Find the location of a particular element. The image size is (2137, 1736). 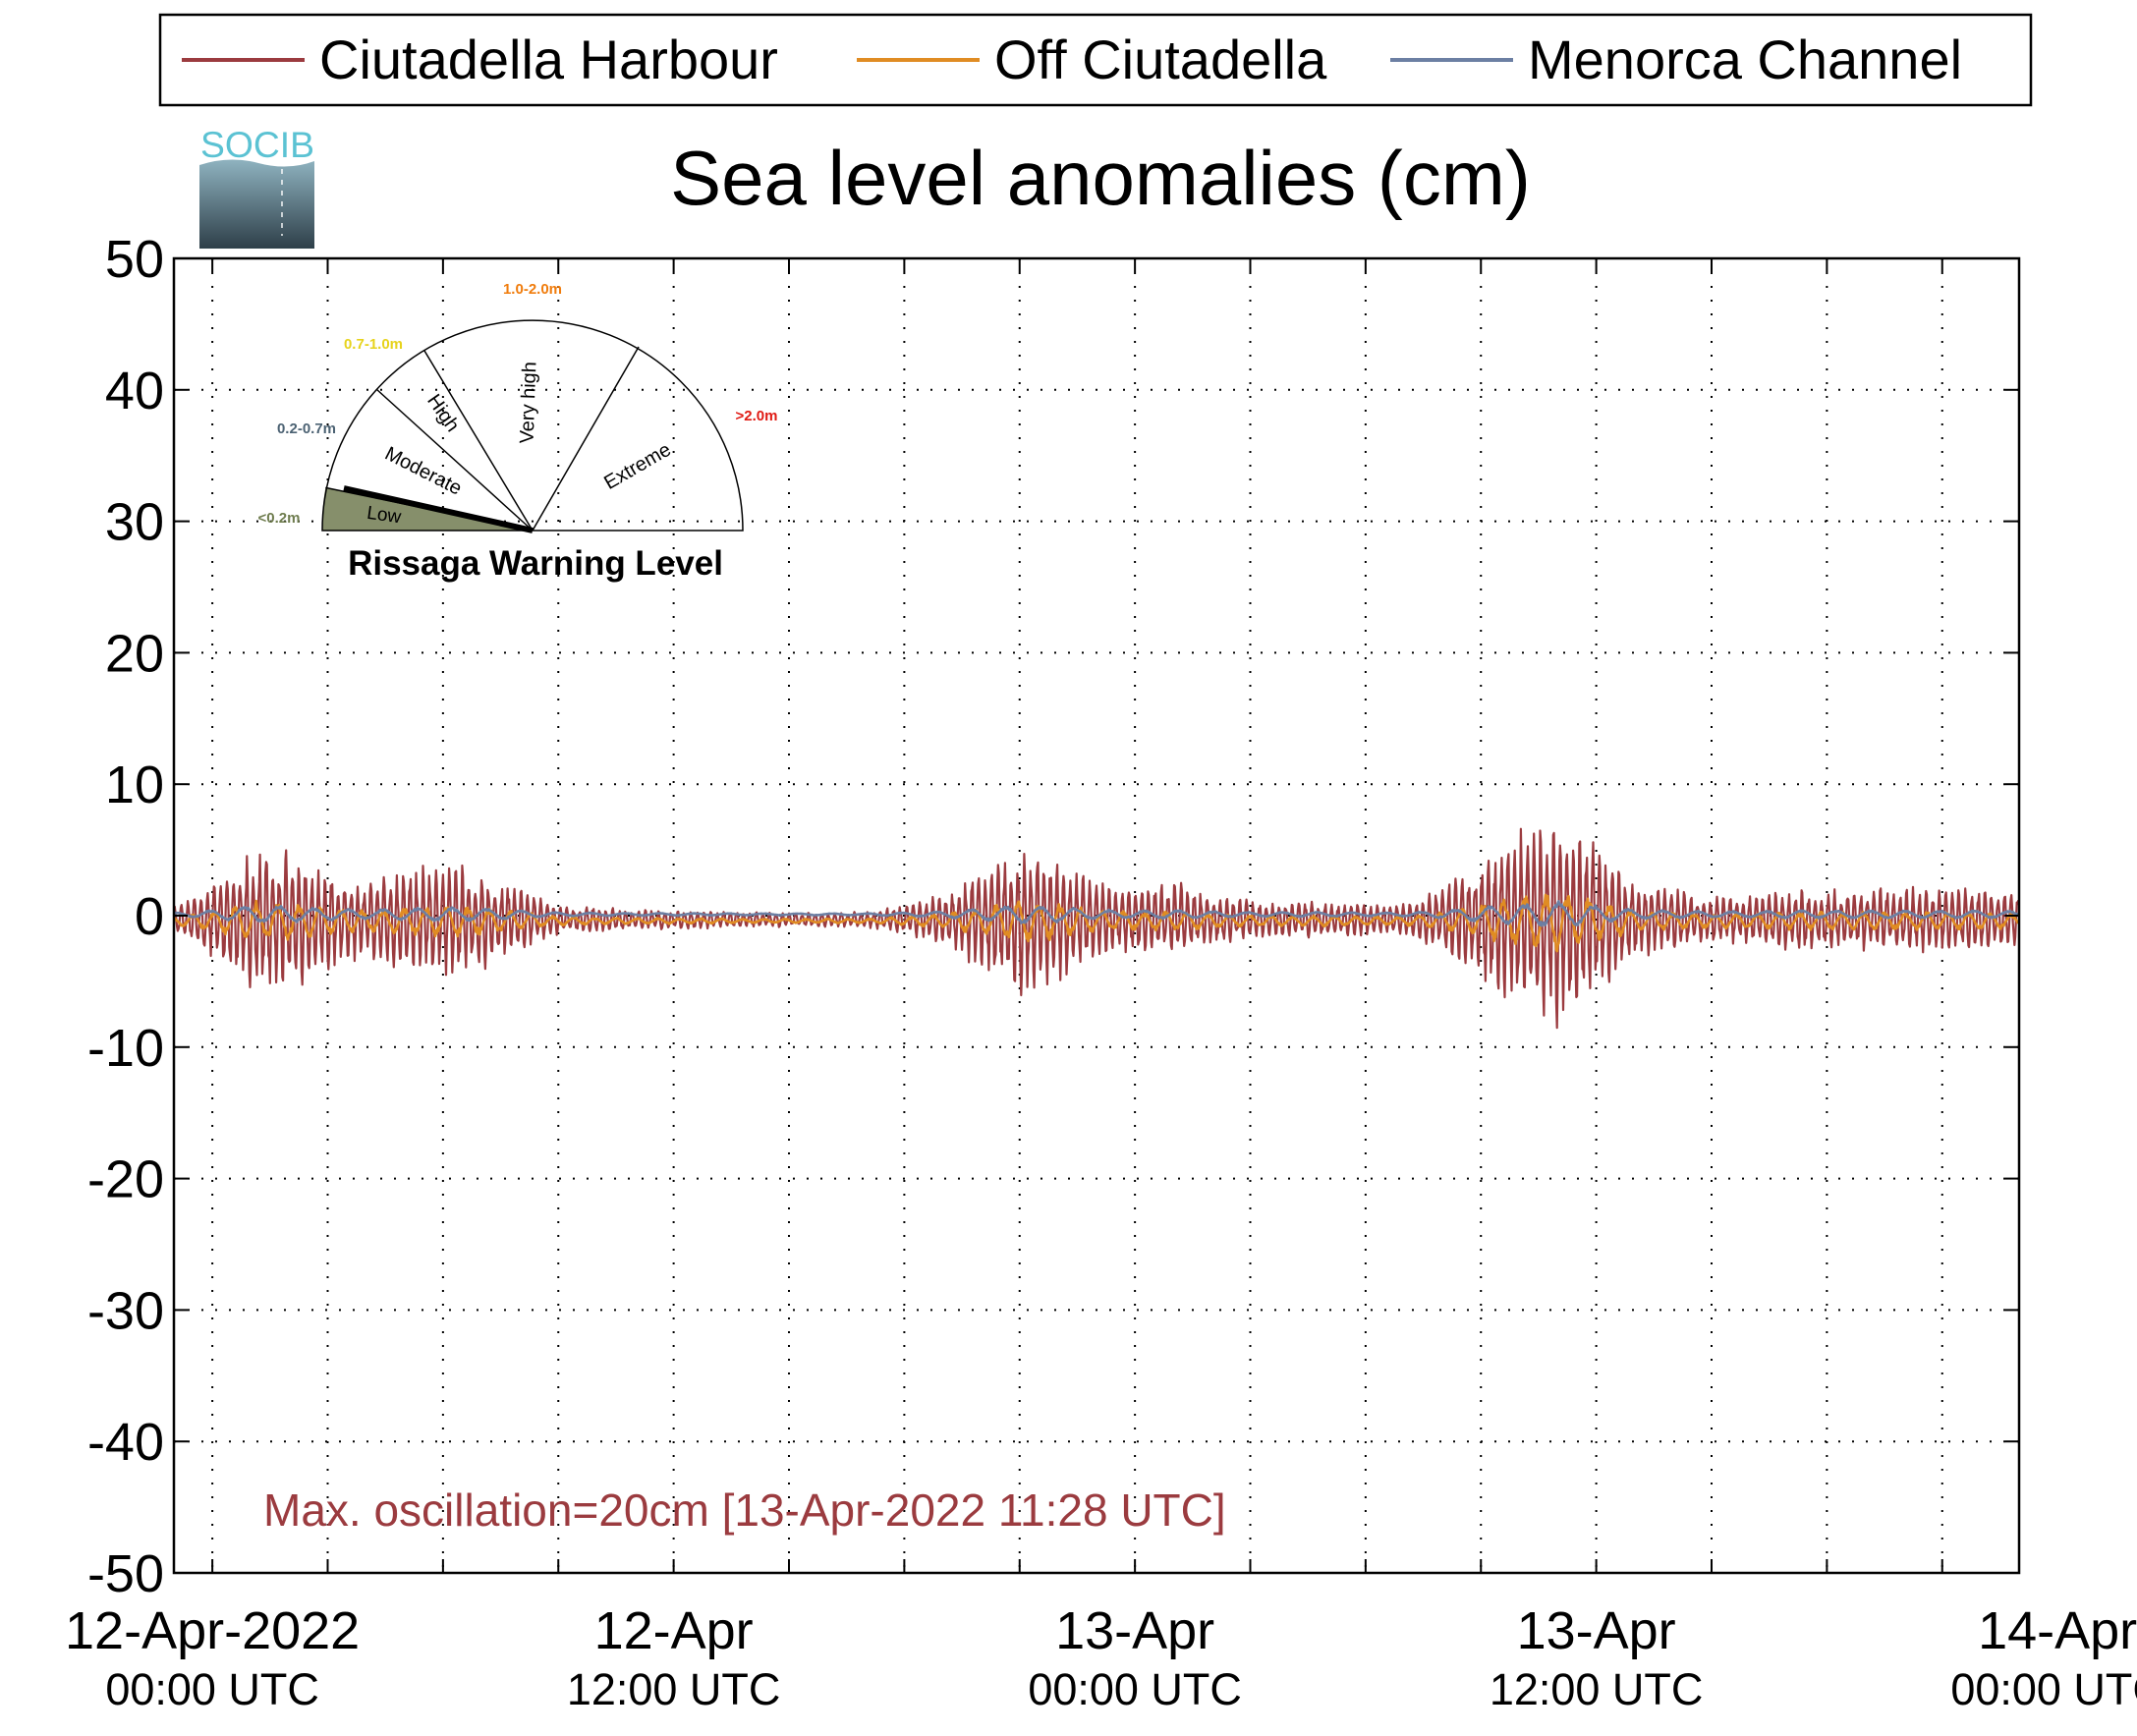

gauge-label-moderate: Moderate is located at coordinates (423, 471).